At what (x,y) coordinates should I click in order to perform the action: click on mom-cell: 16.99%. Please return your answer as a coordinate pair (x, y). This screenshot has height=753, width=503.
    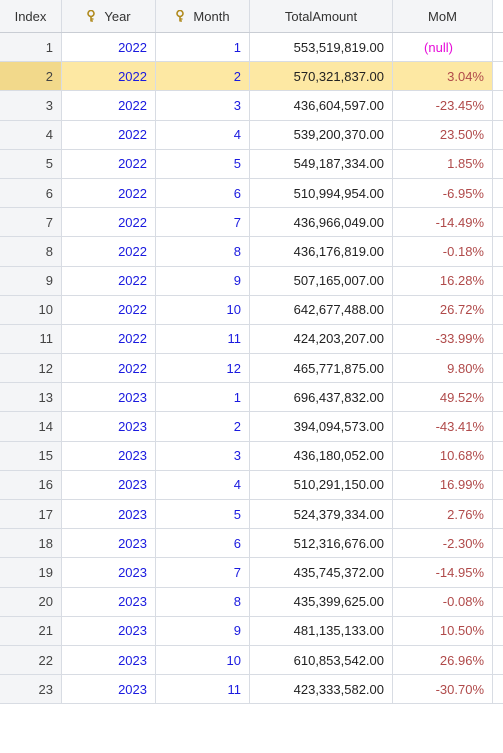
    Looking at the image, I should click on (443, 484).